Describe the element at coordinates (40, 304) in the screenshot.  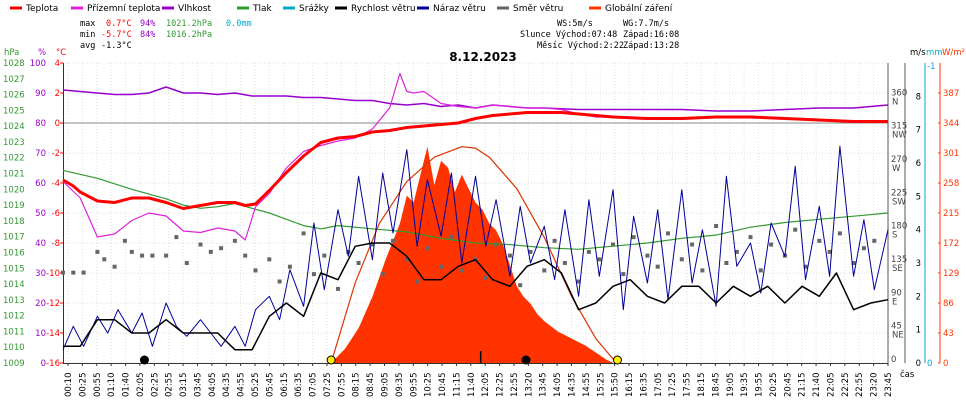
I see `pct-tick: 20` at that location.